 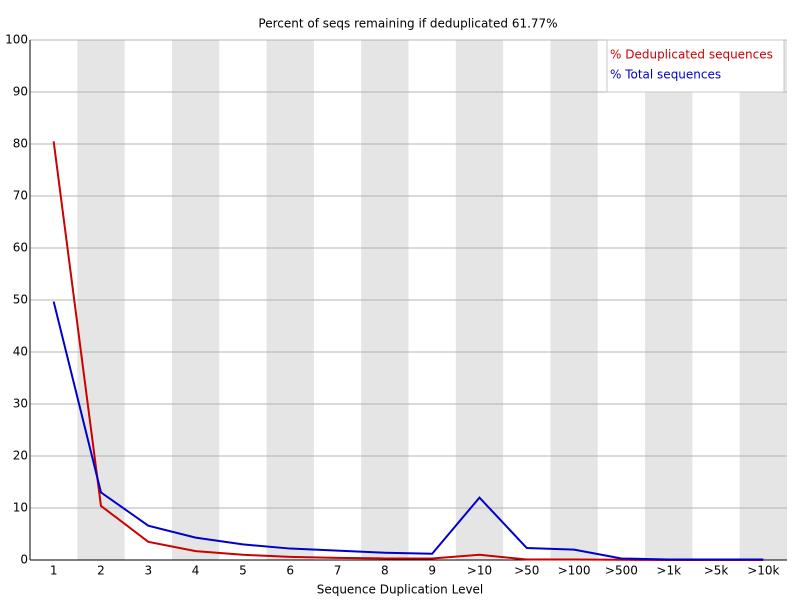 I want to click on x-tick-label: 2, so click(x=101, y=571).